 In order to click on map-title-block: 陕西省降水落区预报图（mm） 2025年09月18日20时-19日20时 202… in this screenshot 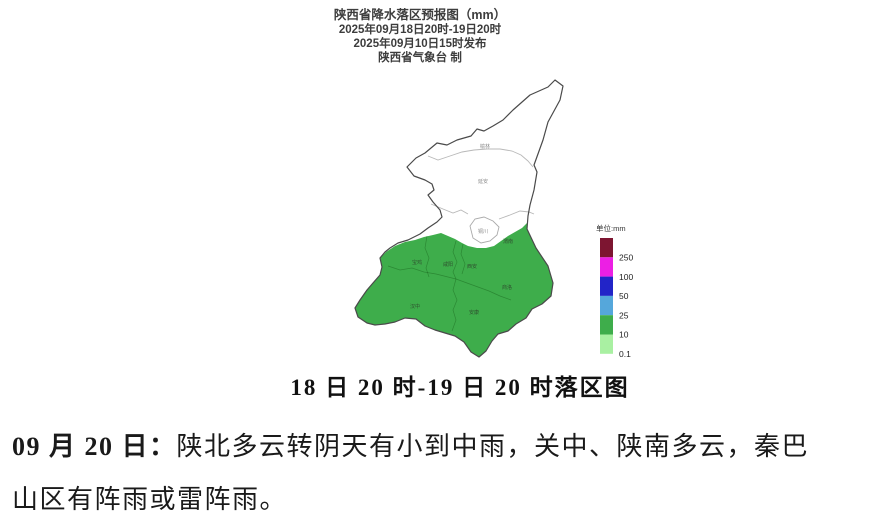, I will do `click(420, 36)`.